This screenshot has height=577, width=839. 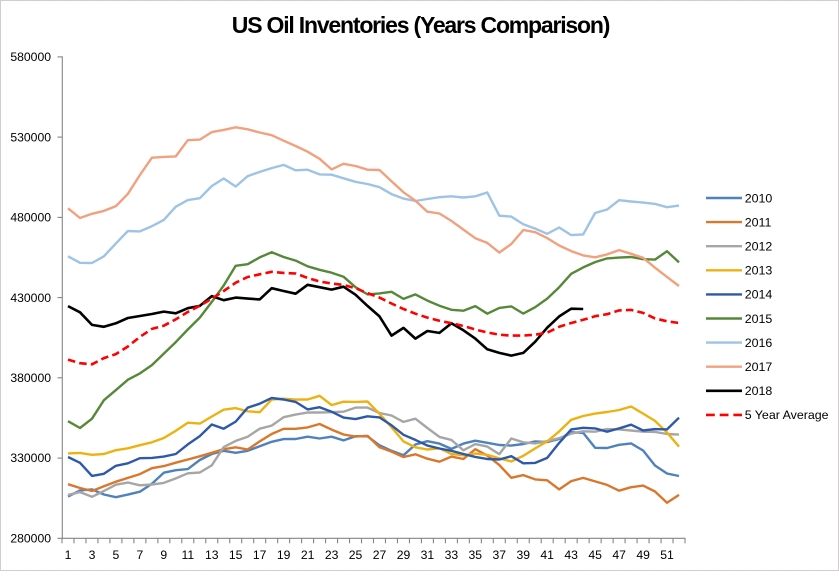 I want to click on svg-text: 5, so click(x=116, y=555).